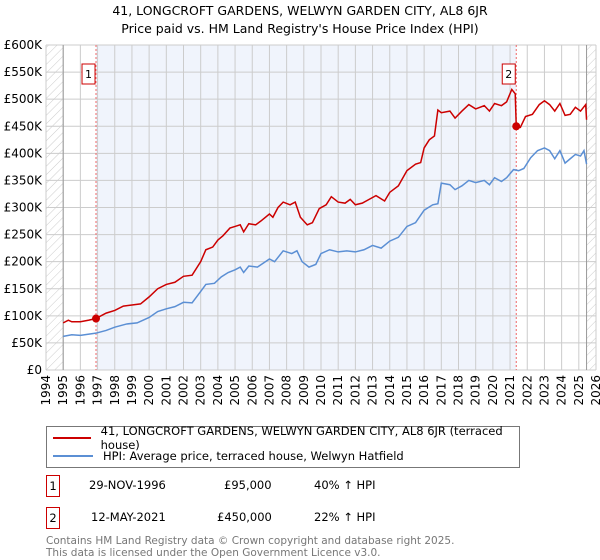 Image resolution: width=600 pixels, height=560 pixels. What do you see at coordinates (115, 390) in the screenshot?
I see `x-tick-label: 1998` at bounding box center [115, 390].